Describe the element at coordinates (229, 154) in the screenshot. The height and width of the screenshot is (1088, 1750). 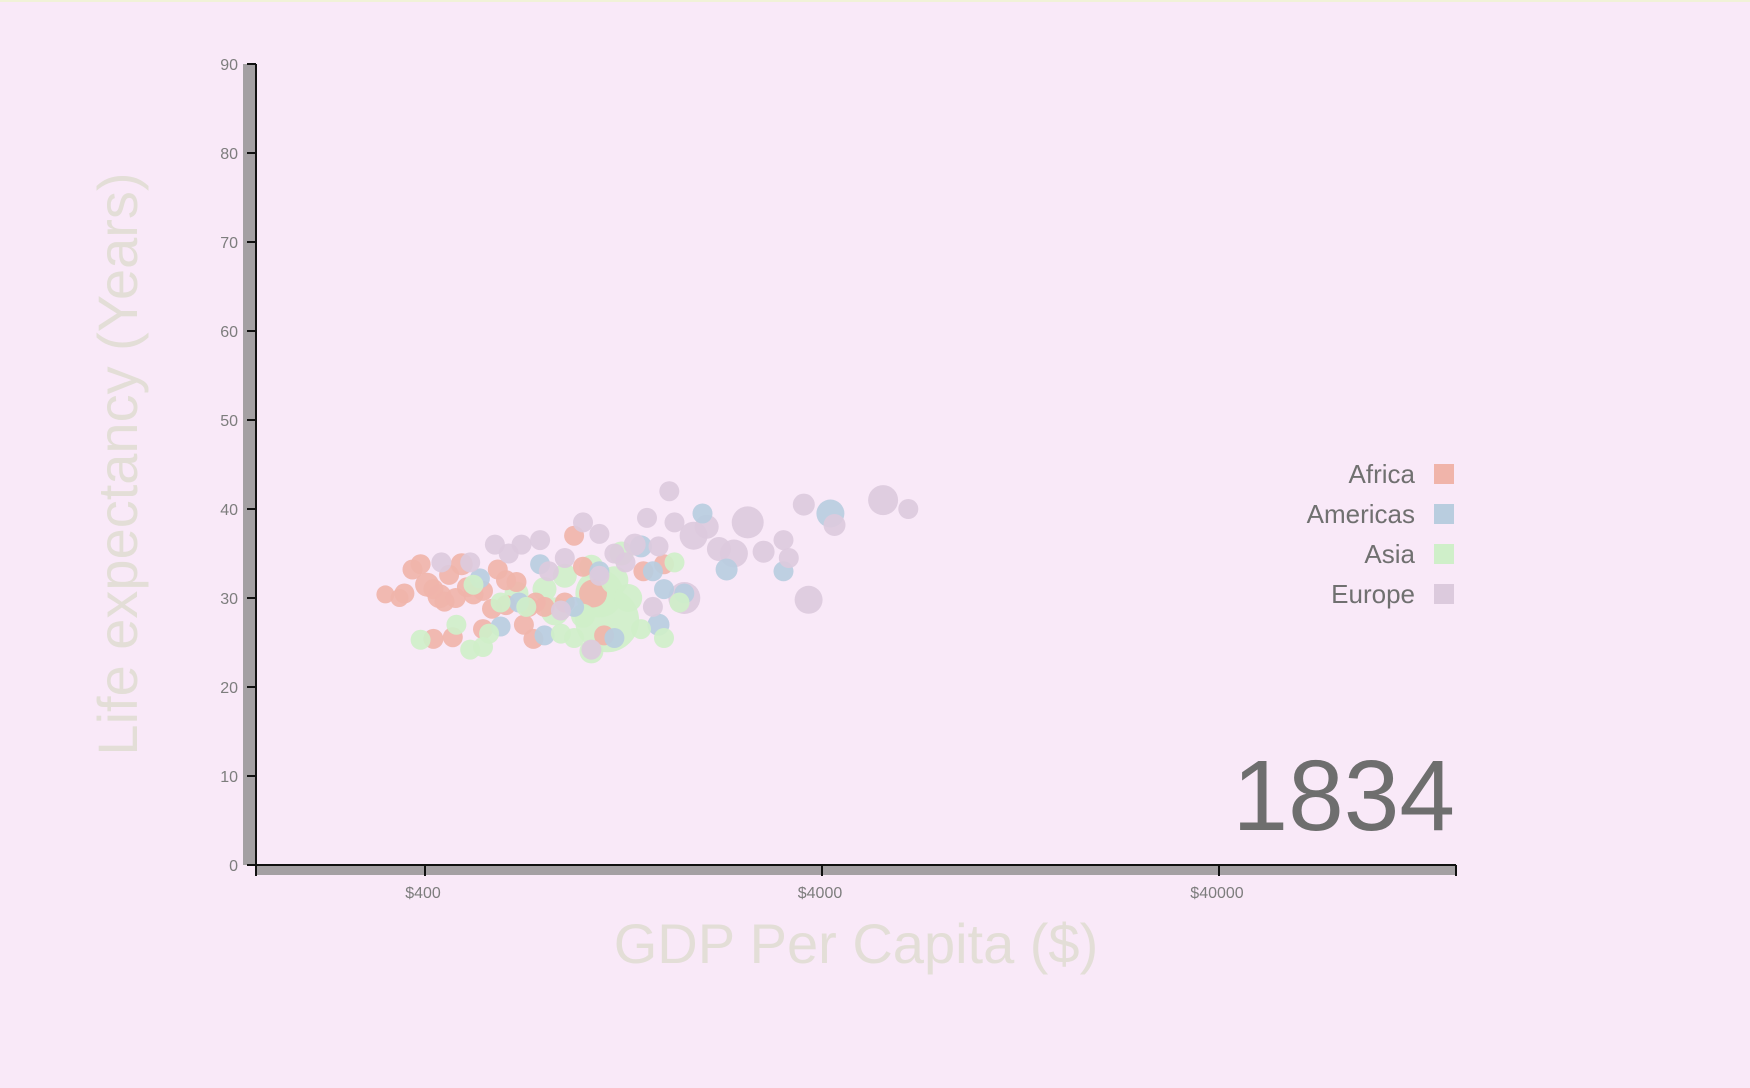
I see `y-tick-label: 80` at that location.